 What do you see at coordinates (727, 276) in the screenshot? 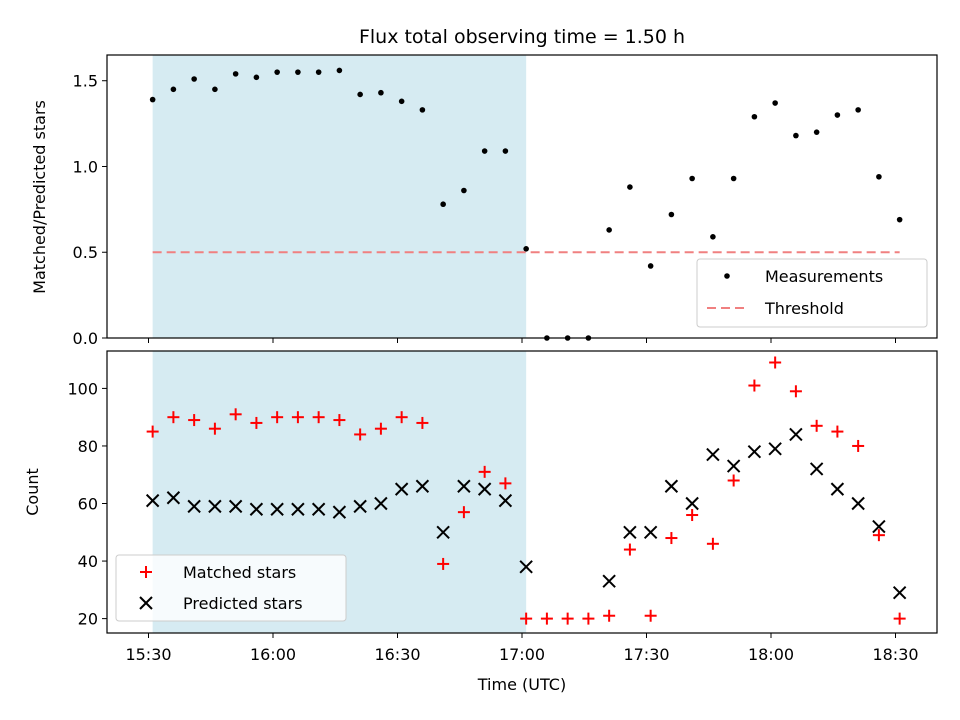
I see `legend-measurement-marker` at bounding box center [727, 276].